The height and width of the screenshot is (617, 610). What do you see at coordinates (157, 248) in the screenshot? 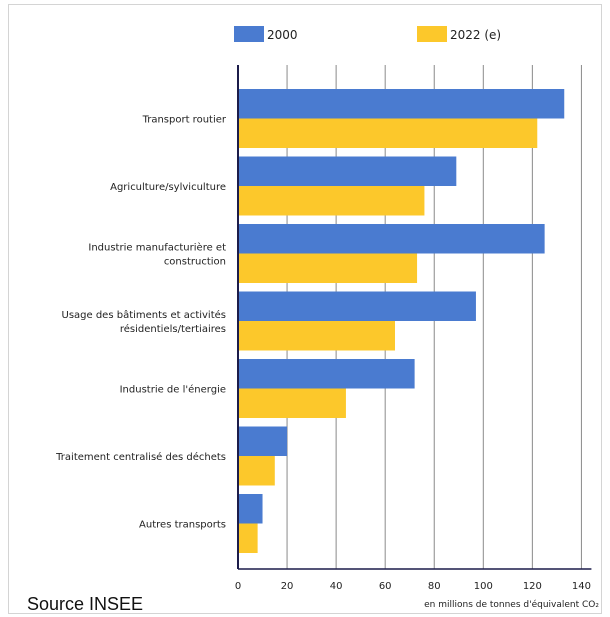
I see `category-label: Industrie manufacturière et` at bounding box center [157, 248].